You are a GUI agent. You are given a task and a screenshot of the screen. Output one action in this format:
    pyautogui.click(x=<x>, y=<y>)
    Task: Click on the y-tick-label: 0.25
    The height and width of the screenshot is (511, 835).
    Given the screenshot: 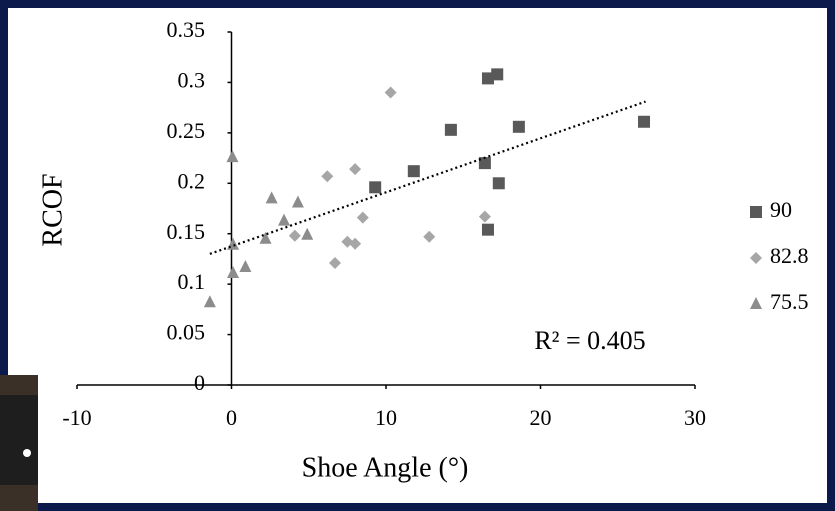 What is the action you would take?
    pyautogui.click(x=186, y=130)
    